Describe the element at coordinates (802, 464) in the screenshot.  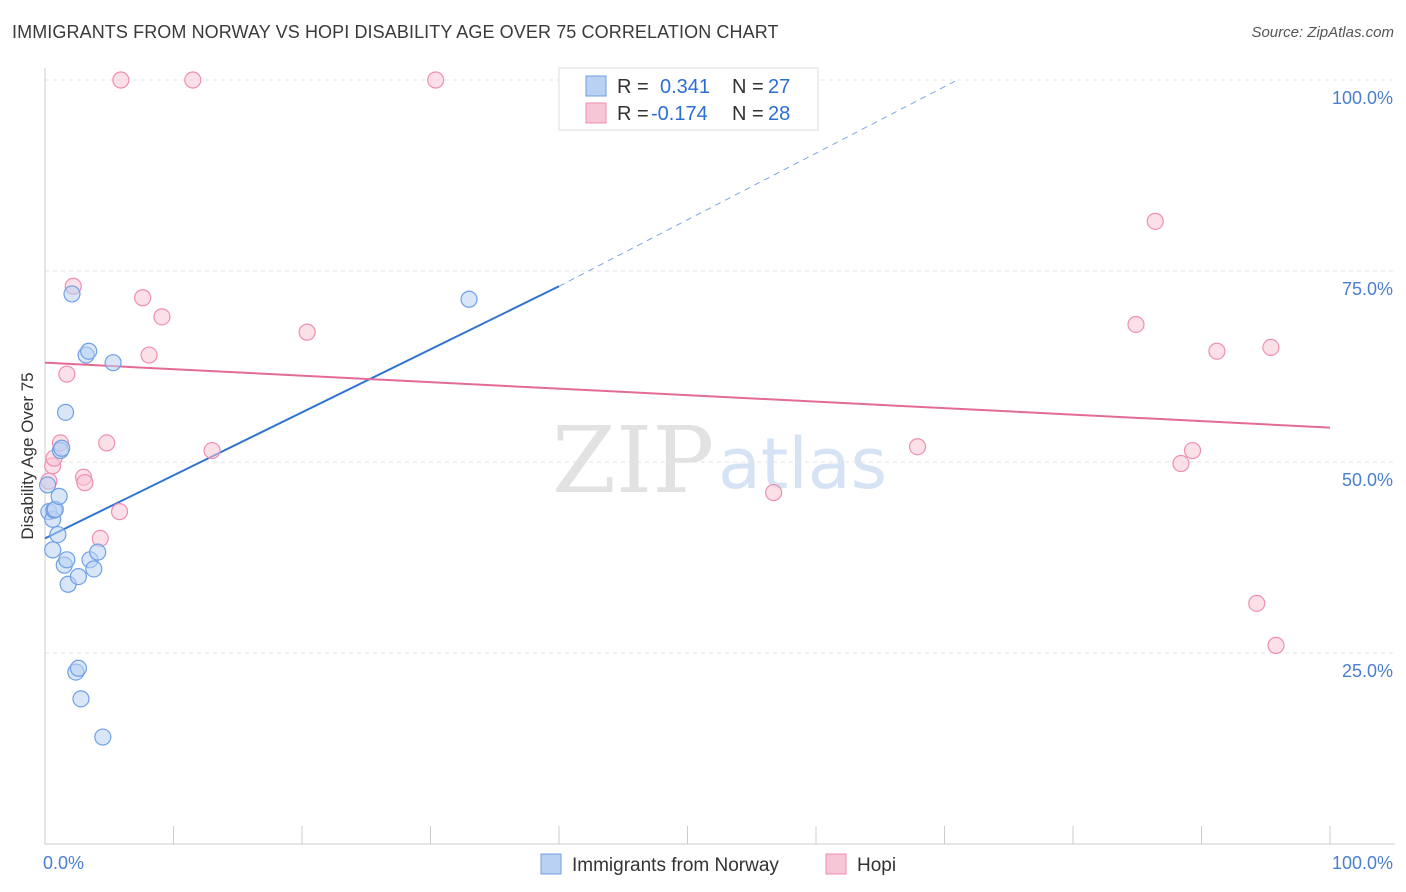
I see `watermark-atlas: atlas` at that location.